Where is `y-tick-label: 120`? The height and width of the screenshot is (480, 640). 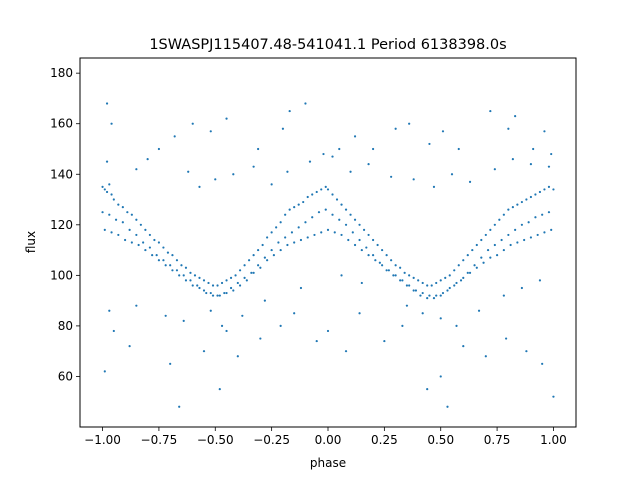 y-tick-label: 120 is located at coordinates (61, 225).